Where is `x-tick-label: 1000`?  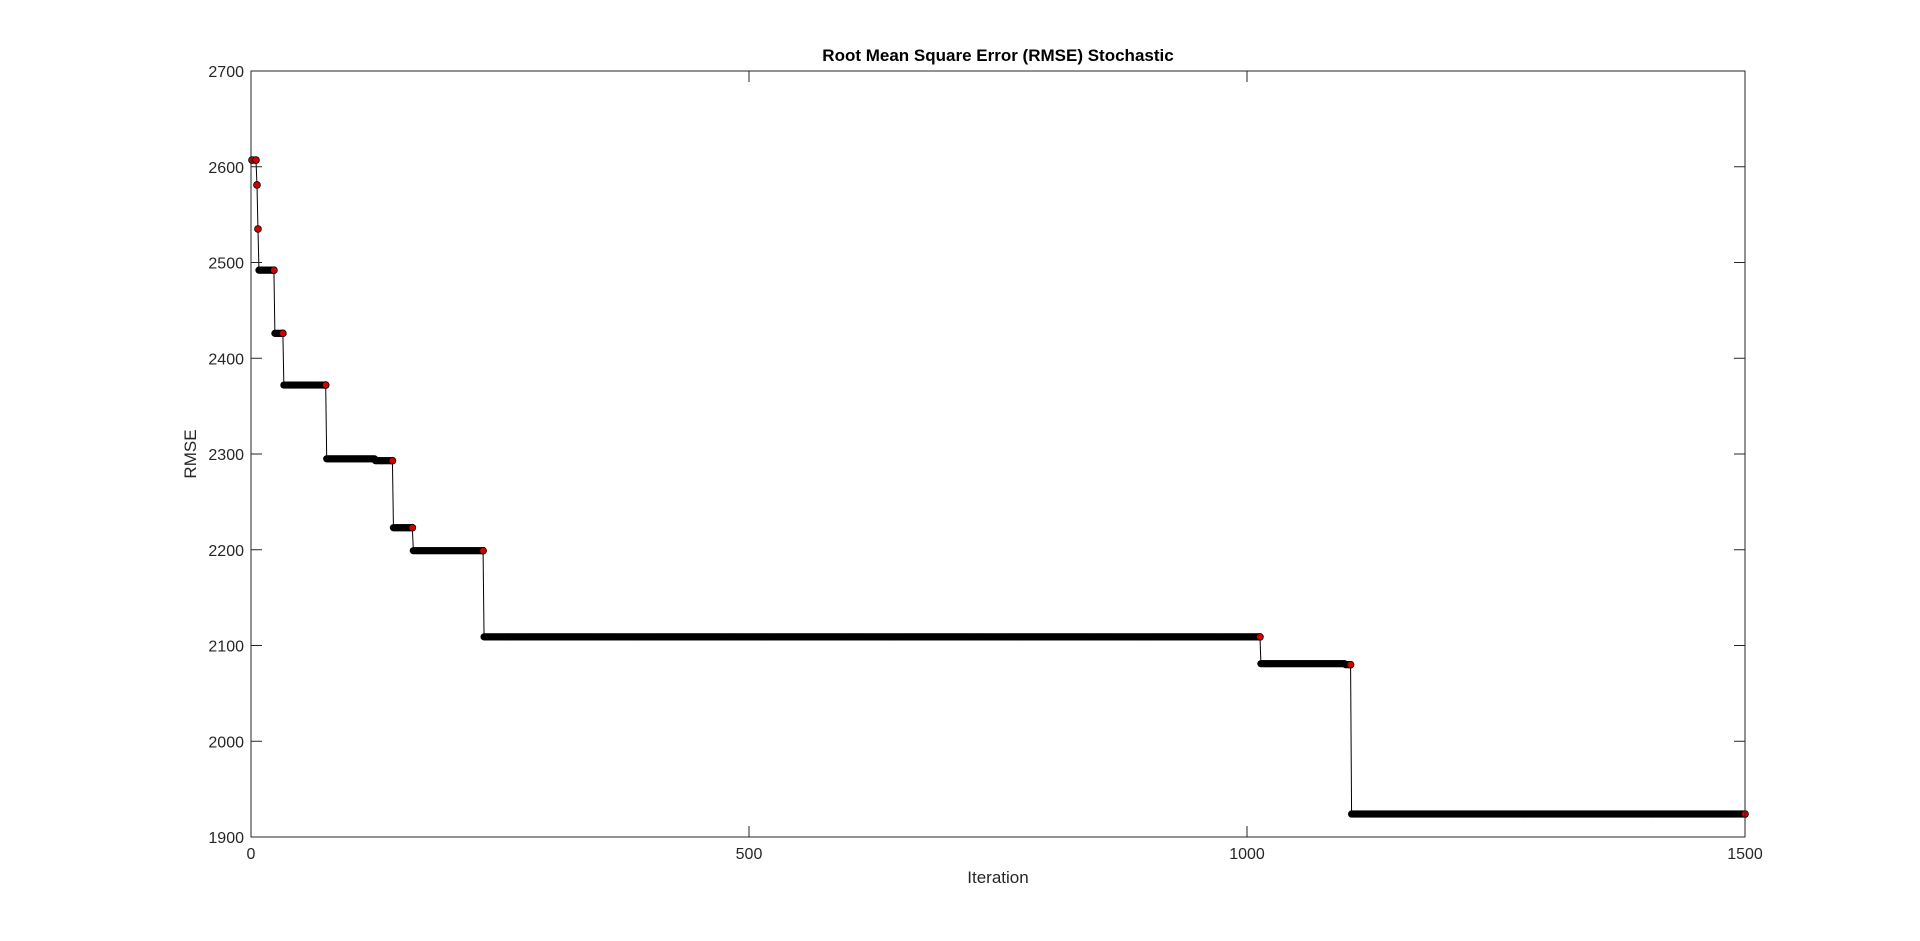
x-tick-label: 1000 is located at coordinates (1247, 854).